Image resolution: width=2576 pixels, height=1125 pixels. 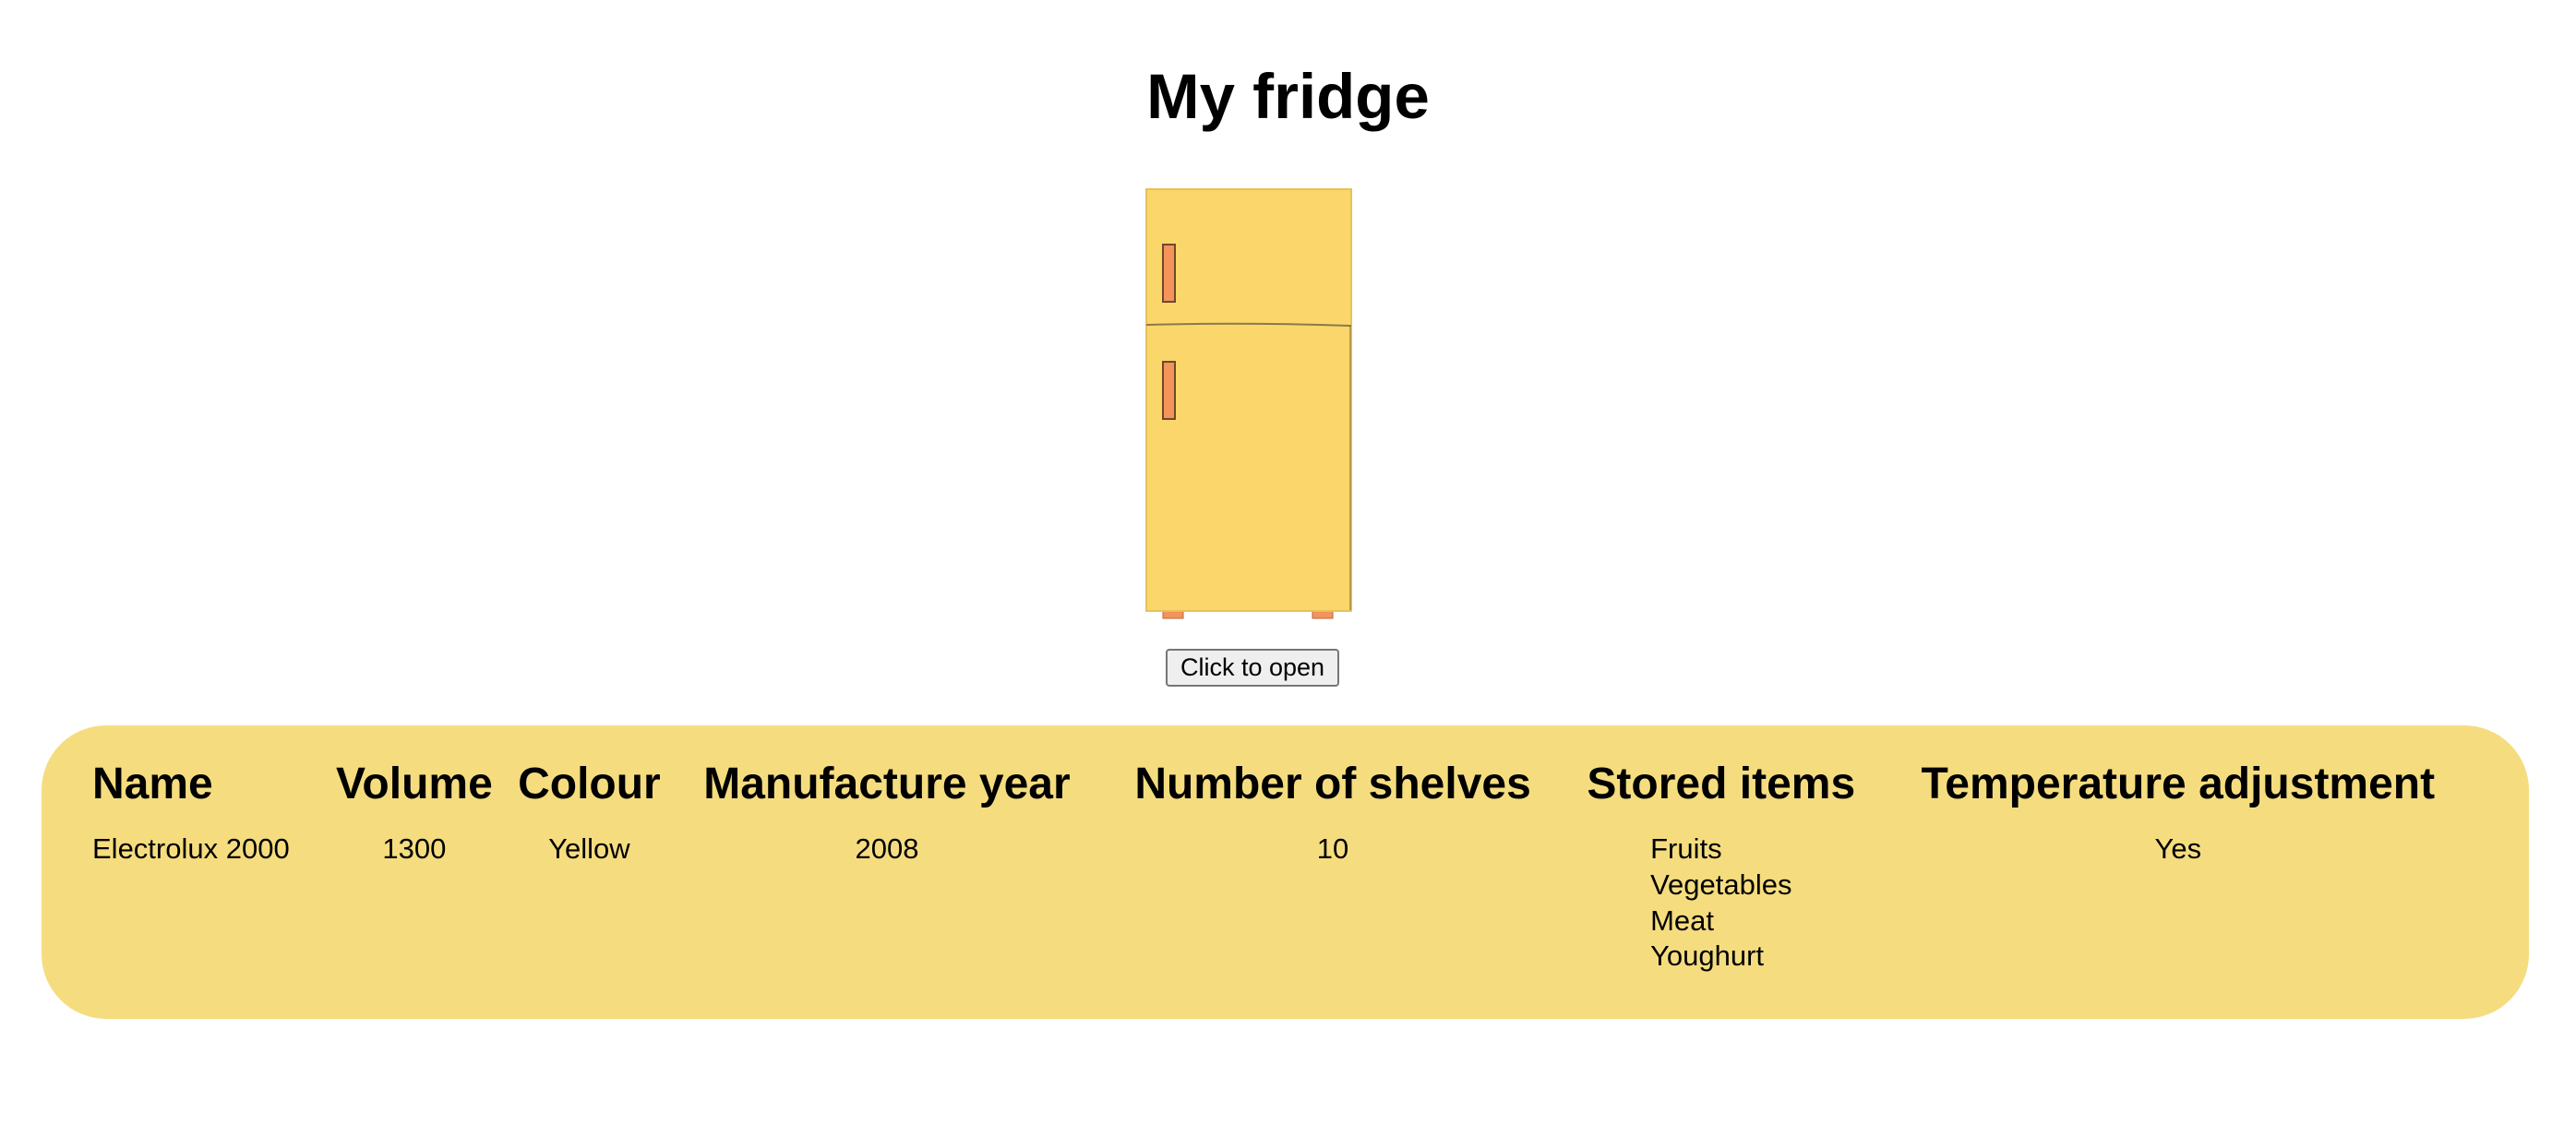 I want to click on cell-stored-items: Fruits Vegetables Meat Youghurt, so click(x=1721, y=903).